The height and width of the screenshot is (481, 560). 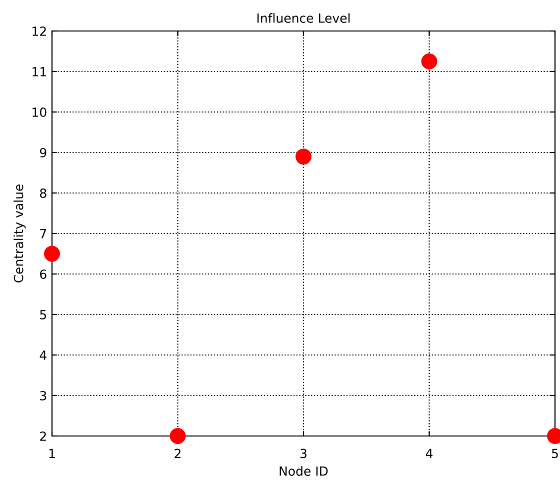 I want to click on y-tick-label: 4, so click(x=43, y=355).